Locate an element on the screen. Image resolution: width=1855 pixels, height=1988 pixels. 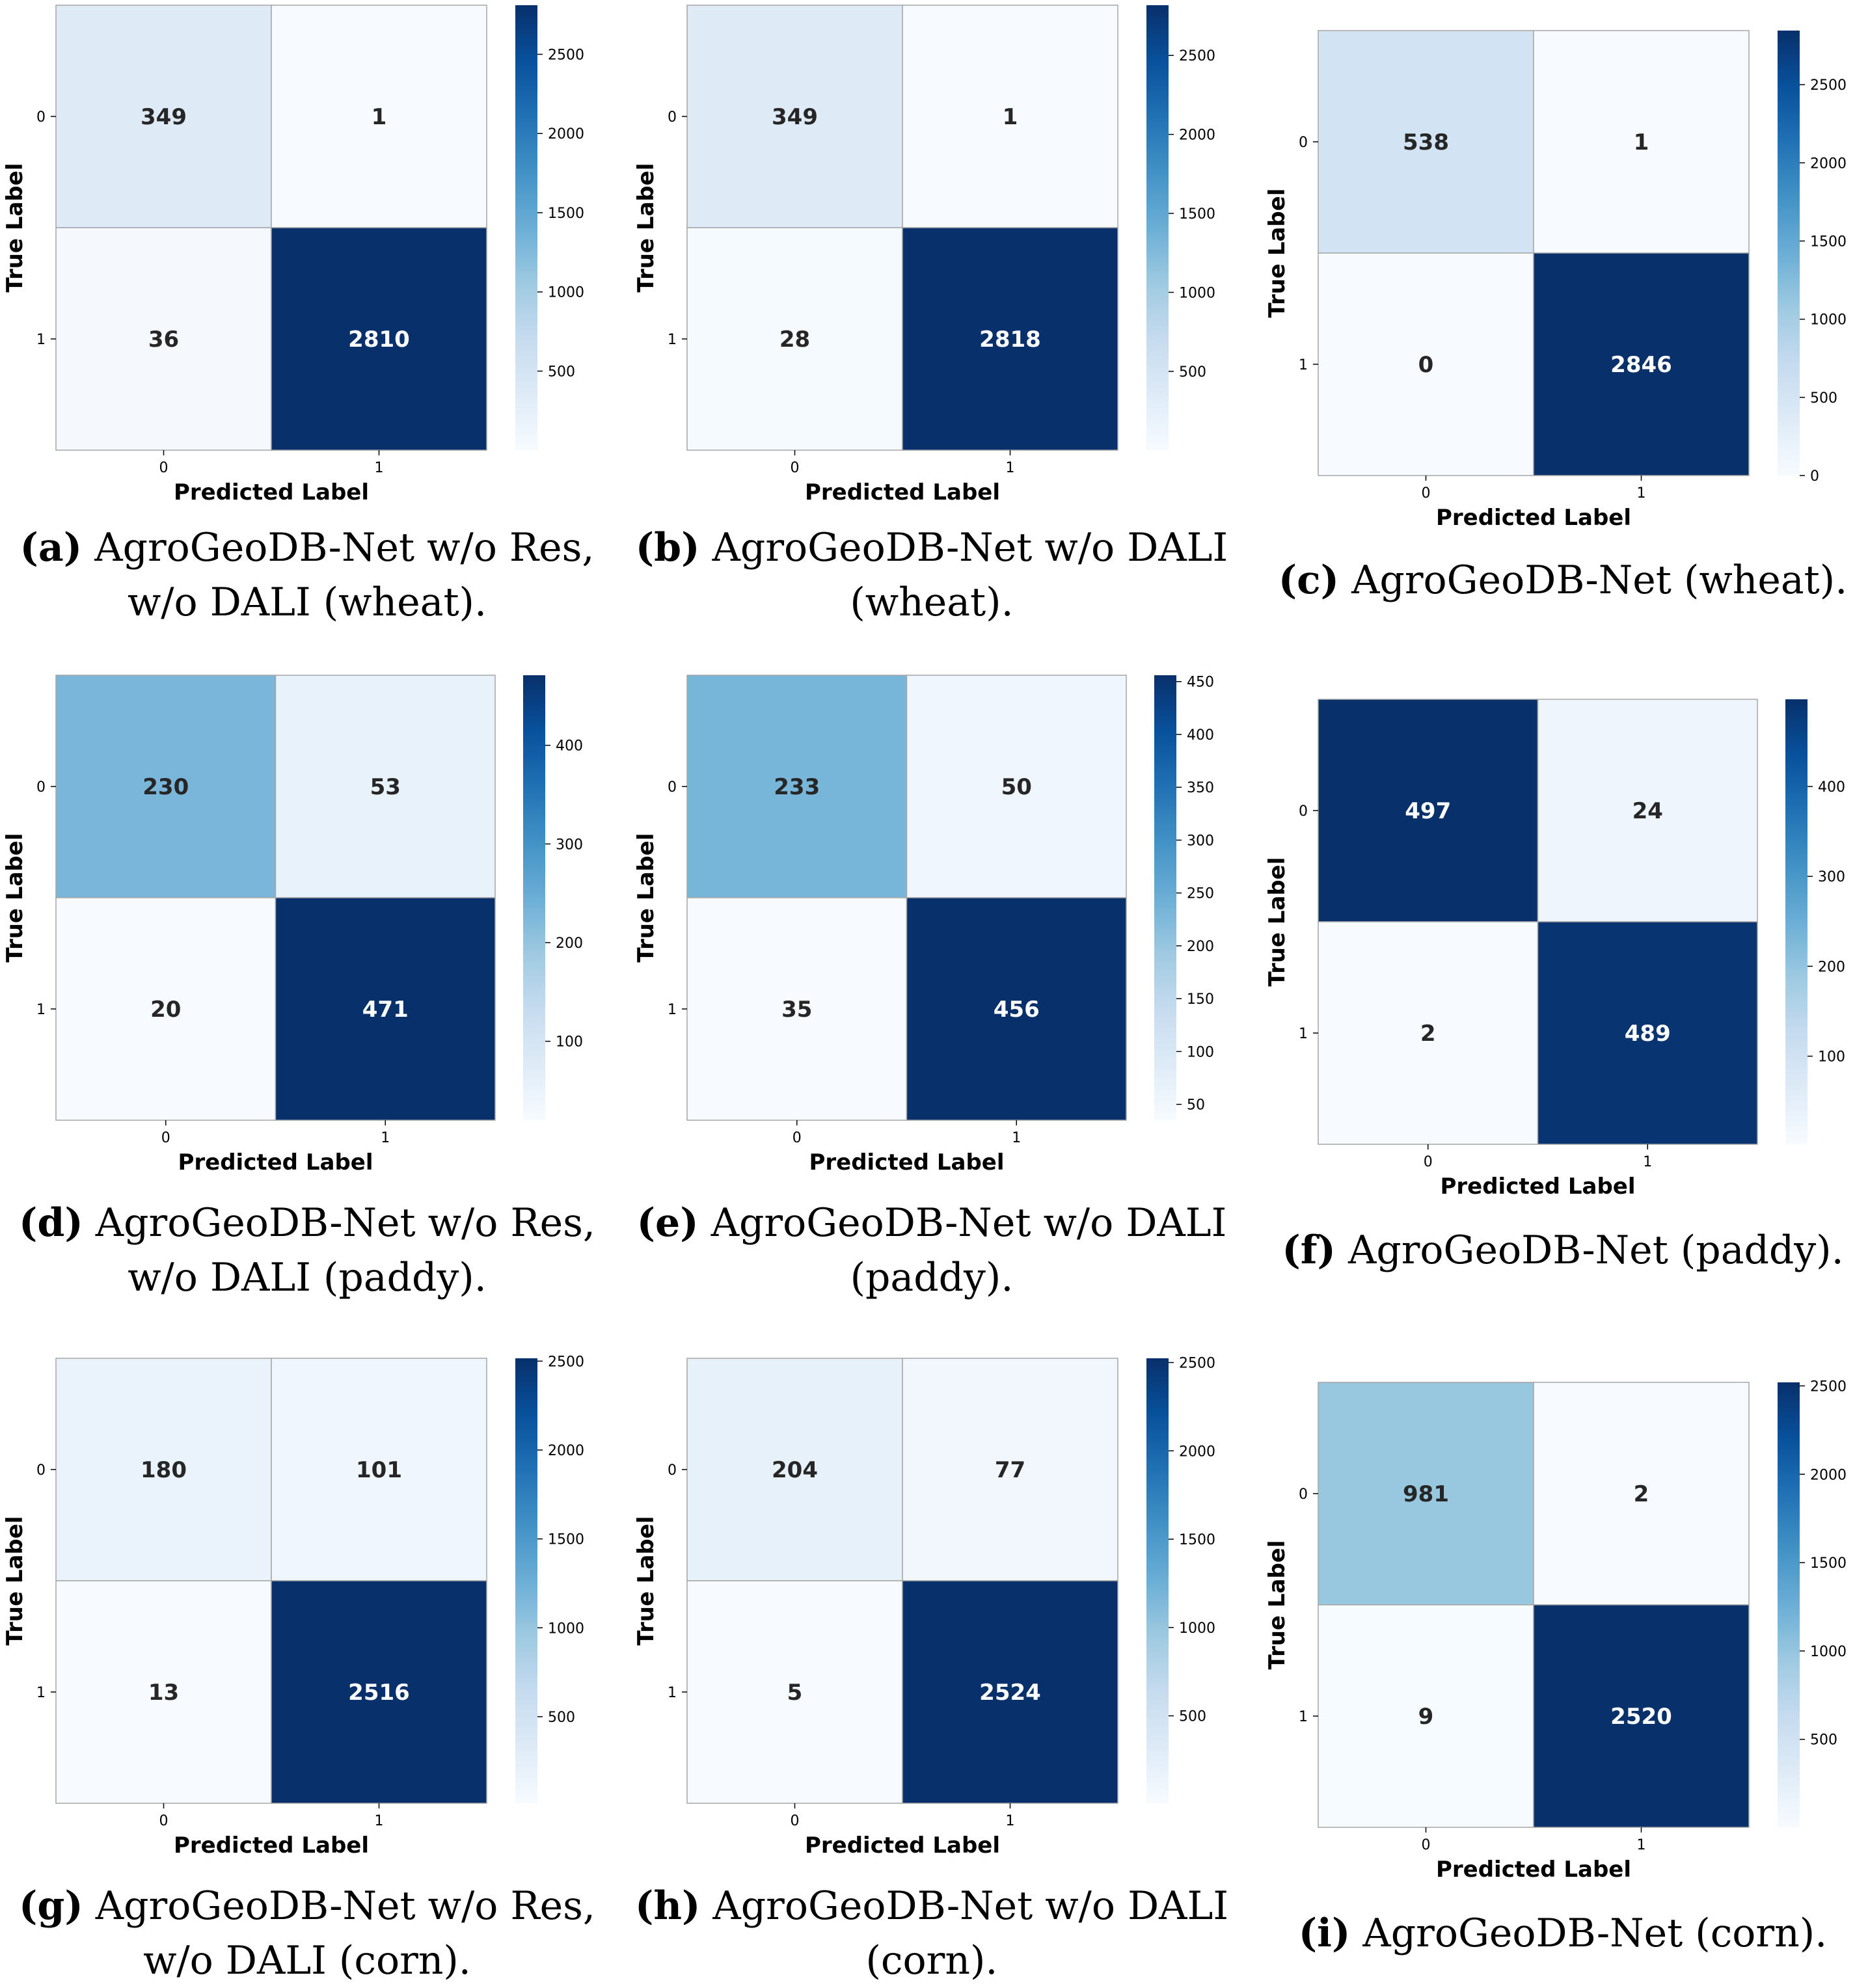
y-tick-label-a-0: 0 is located at coordinates (41, 117).